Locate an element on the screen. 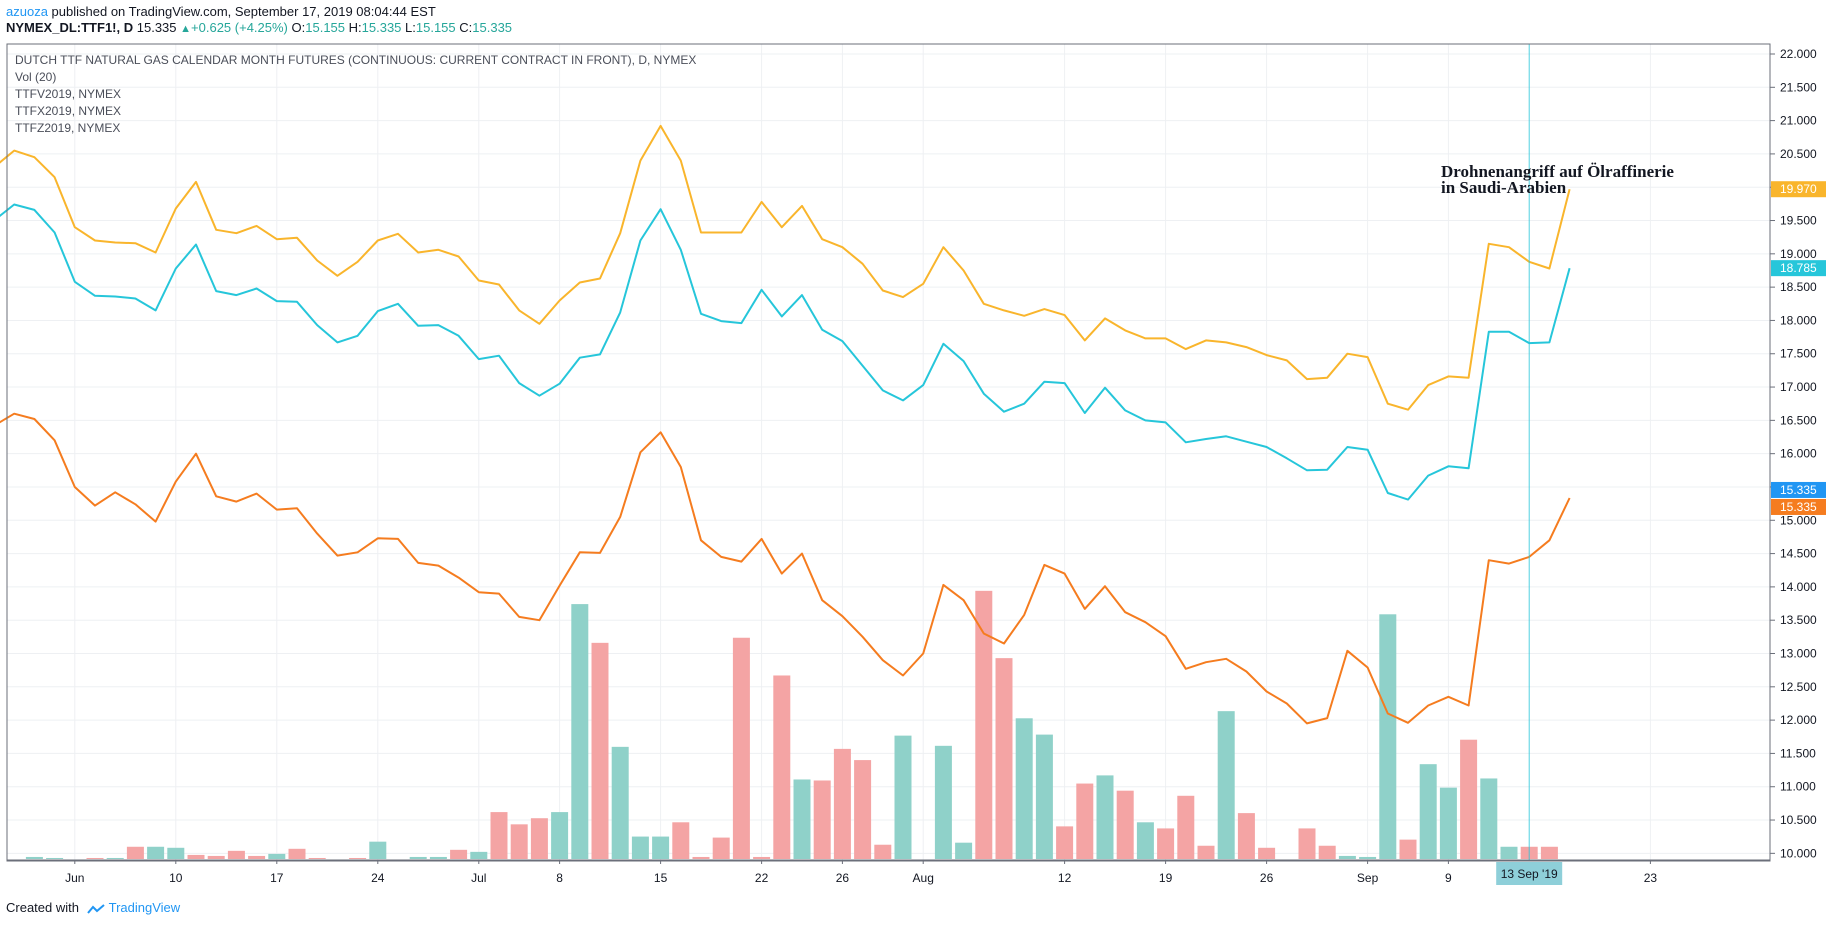 This screenshot has height=927, width=1828. open-value: 15.155 is located at coordinates (325, 27).